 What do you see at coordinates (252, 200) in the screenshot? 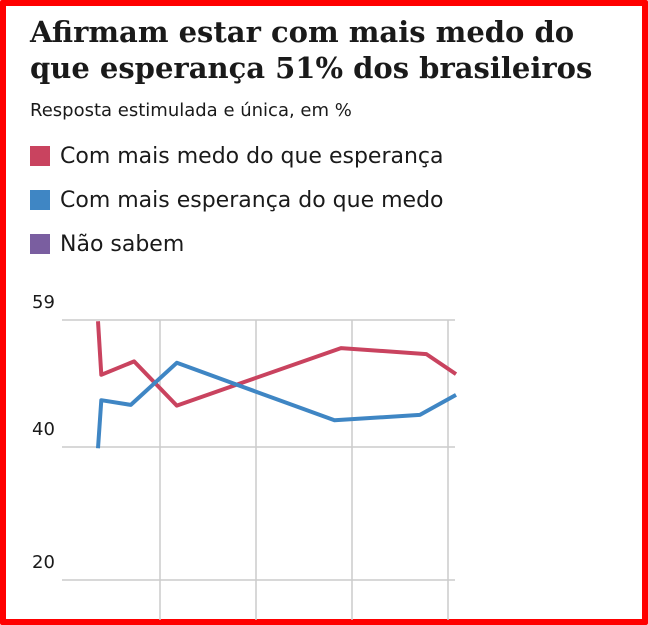
I see `legend-label-esperanca: Com mais esperança do que medo` at bounding box center [252, 200].